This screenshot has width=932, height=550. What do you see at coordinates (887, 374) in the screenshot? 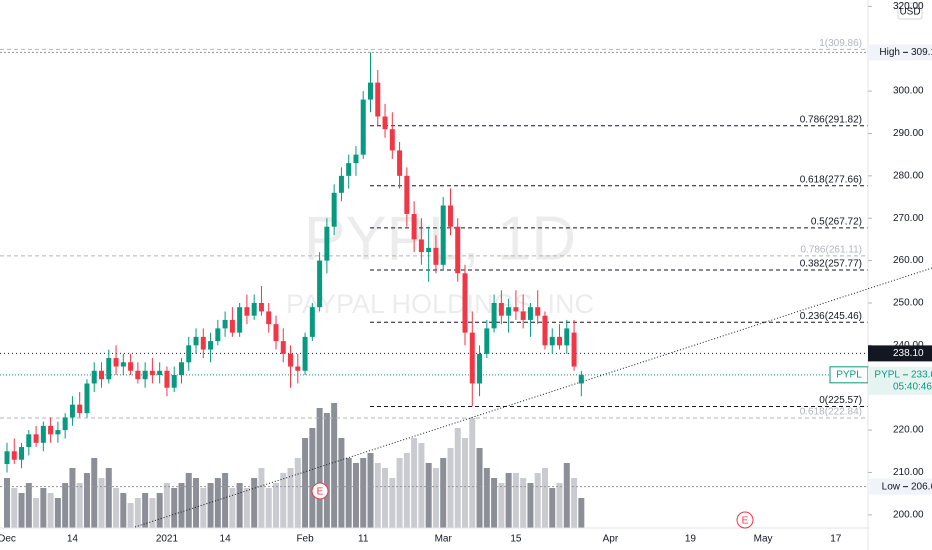
I see `price-symbol-axis: PYPL` at bounding box center [887, 374].